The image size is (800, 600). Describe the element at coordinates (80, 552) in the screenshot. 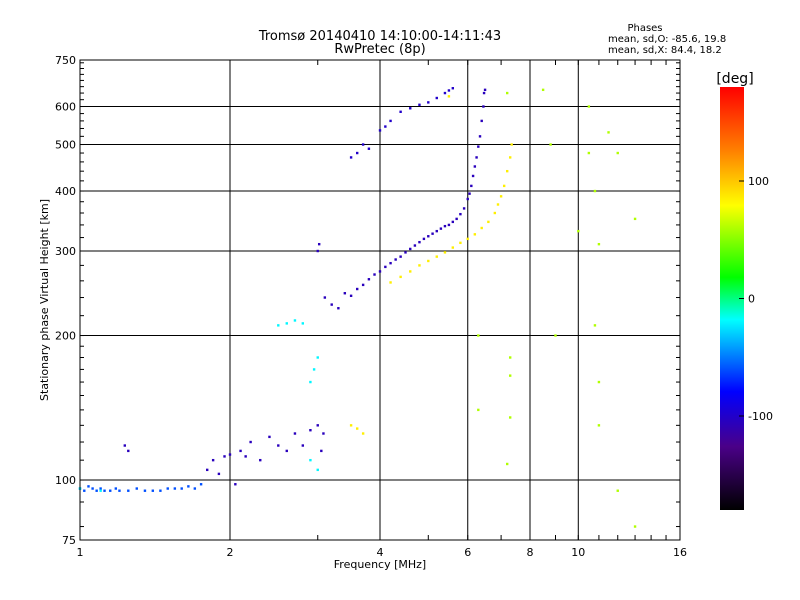

I see `x-tick-label: 1` at that location.